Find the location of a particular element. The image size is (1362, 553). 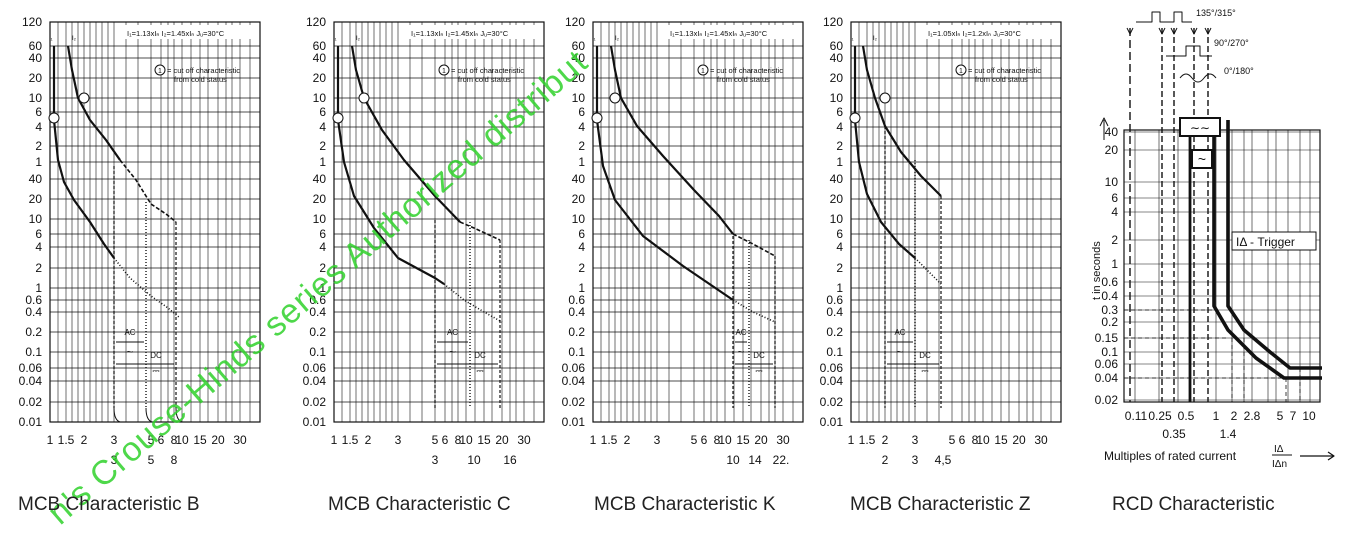

x-tick-label: 30 is located at coordinates (524, 440).